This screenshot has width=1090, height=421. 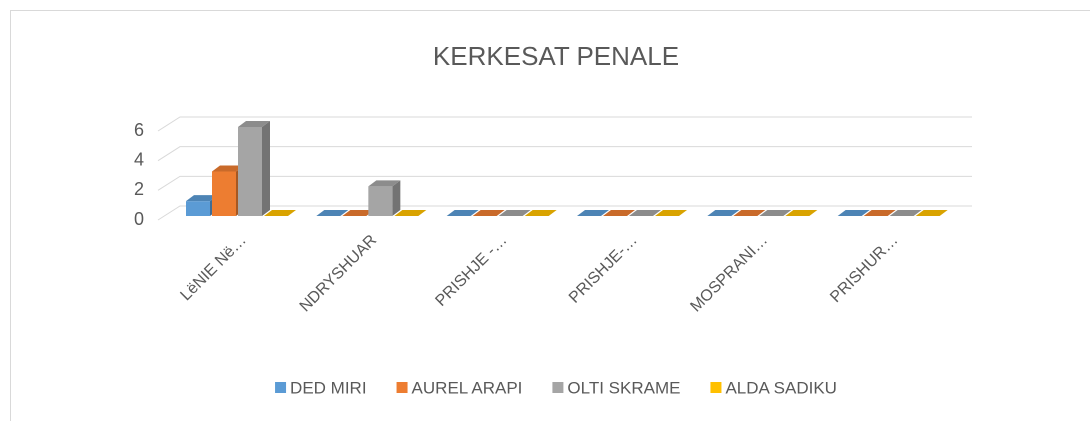 What do you see at coordinates (139, 219) in the screenshot?
I see `y-tick-label: 0` at bounding box center [139, 219].